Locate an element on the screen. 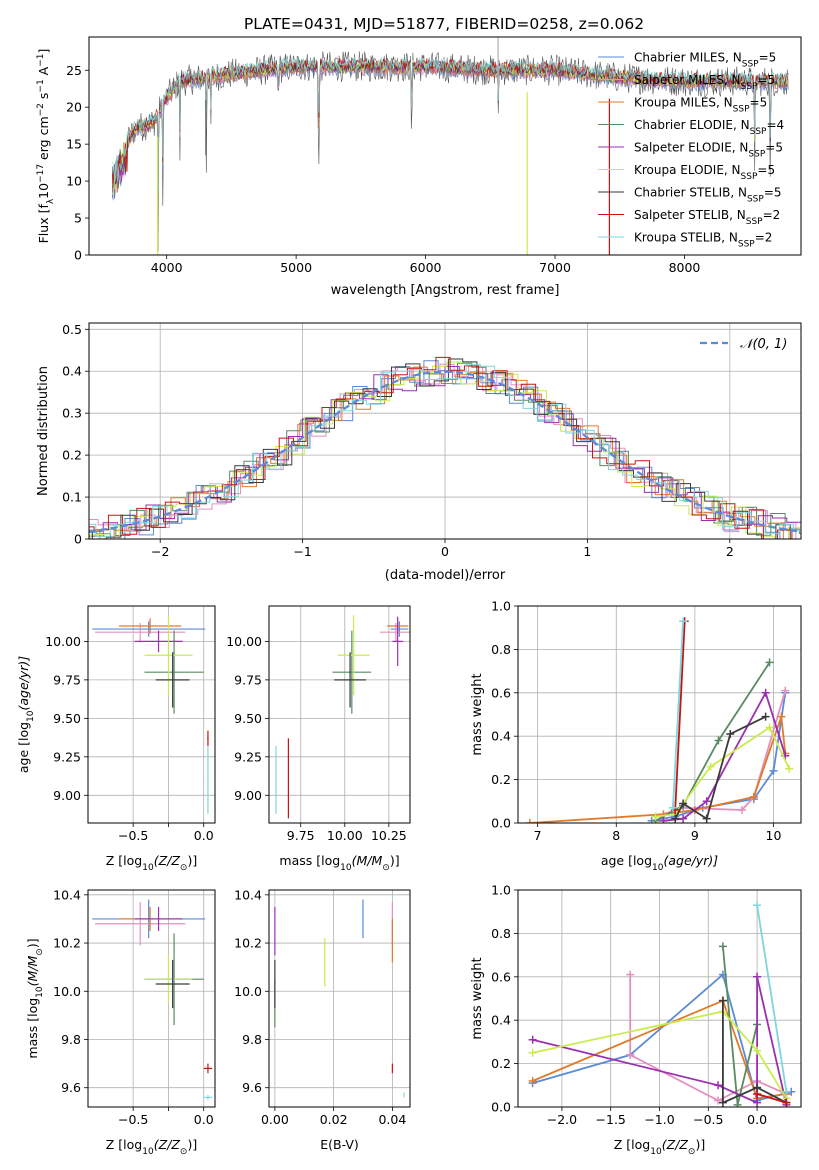  age-vs-Z-ytick-label: 9.00 is located at coordinates (67, 795).